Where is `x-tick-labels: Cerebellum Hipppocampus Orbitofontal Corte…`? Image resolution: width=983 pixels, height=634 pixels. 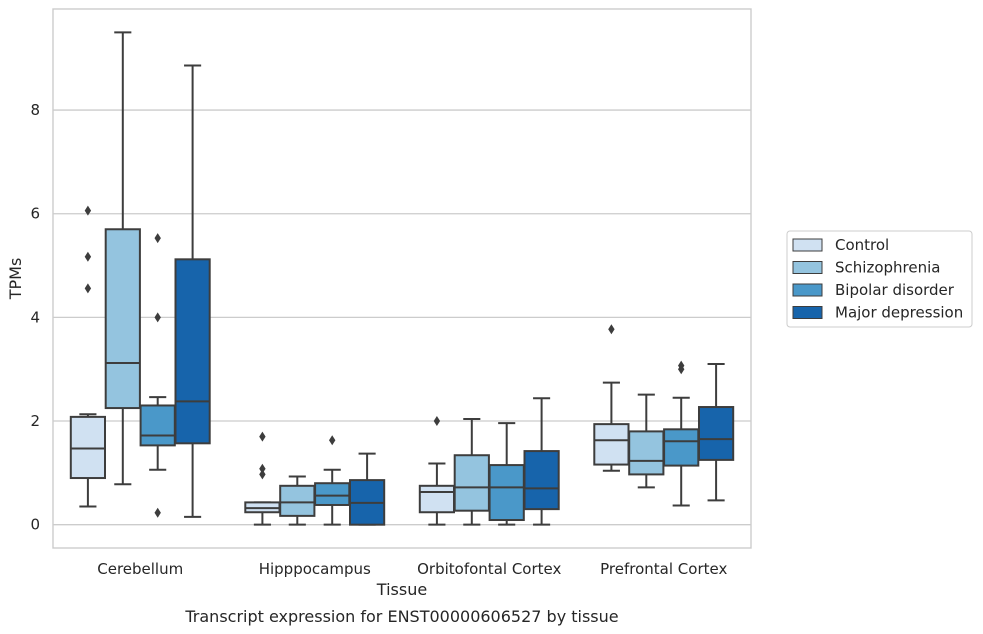 x-tick-labels: Cerebellum Hipppocampus Orbitofontal Corte… is located at coordinates (412, 569).